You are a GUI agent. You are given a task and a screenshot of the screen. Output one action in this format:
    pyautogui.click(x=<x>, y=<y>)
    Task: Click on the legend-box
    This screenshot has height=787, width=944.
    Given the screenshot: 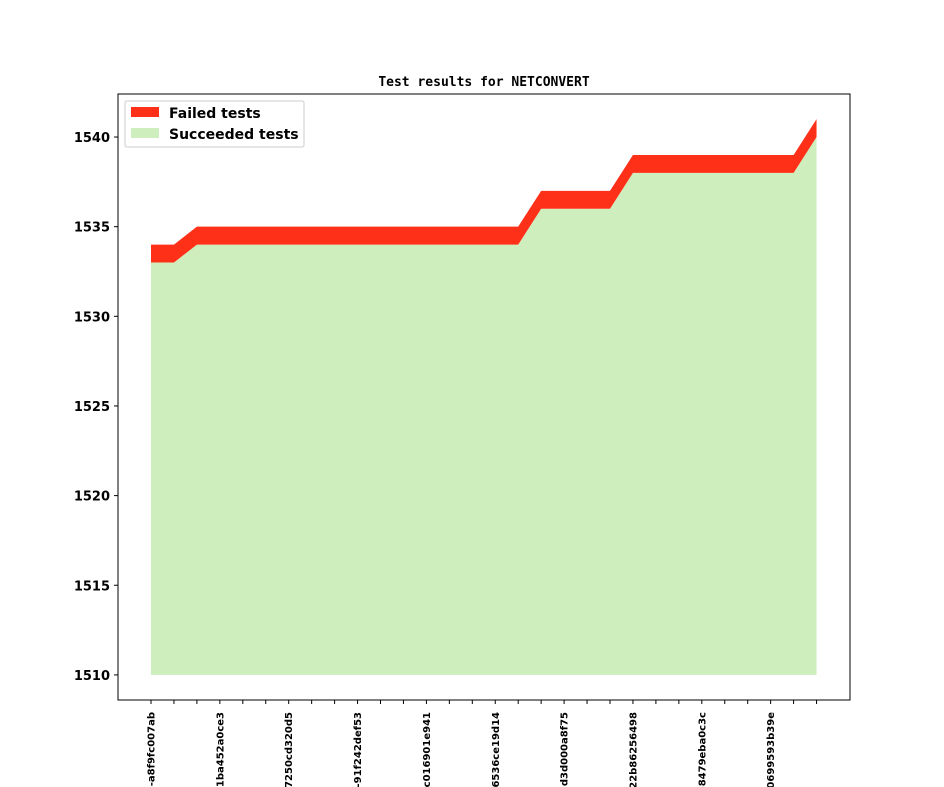 What is the action you would take?
    pyautogui.click(x=214, y=124)
    